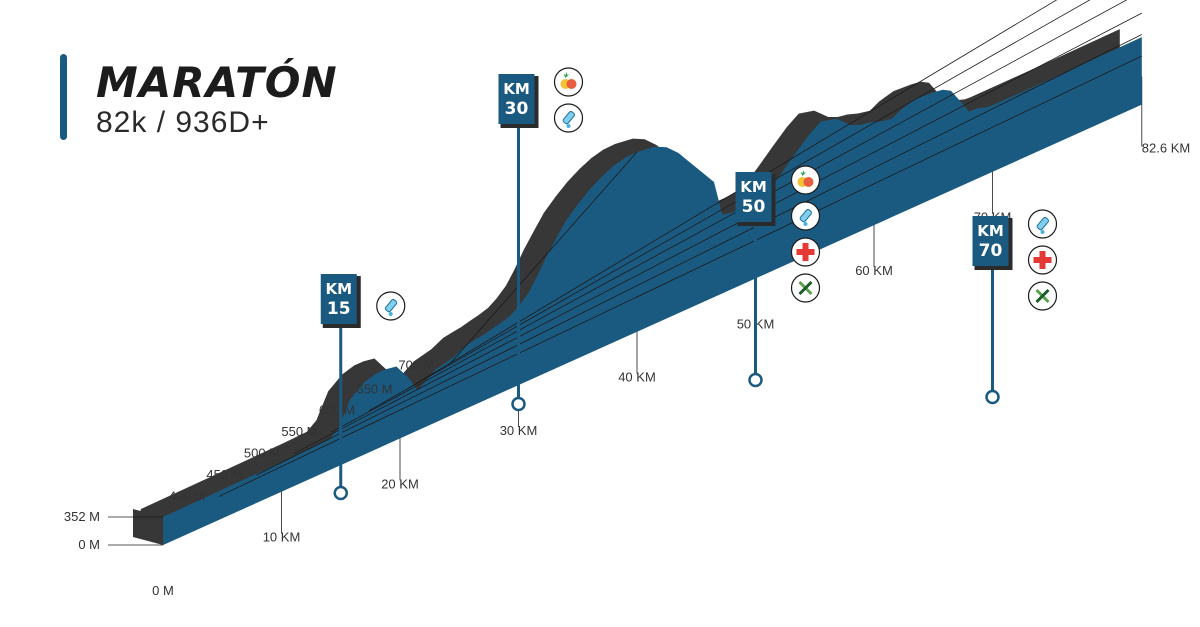 This screenshot has width=1200, height=627. What do you see at coordinates (262, 453) in the screenshot?
I see `y-tick-label: 500 M` at bounding box center [262, 453].